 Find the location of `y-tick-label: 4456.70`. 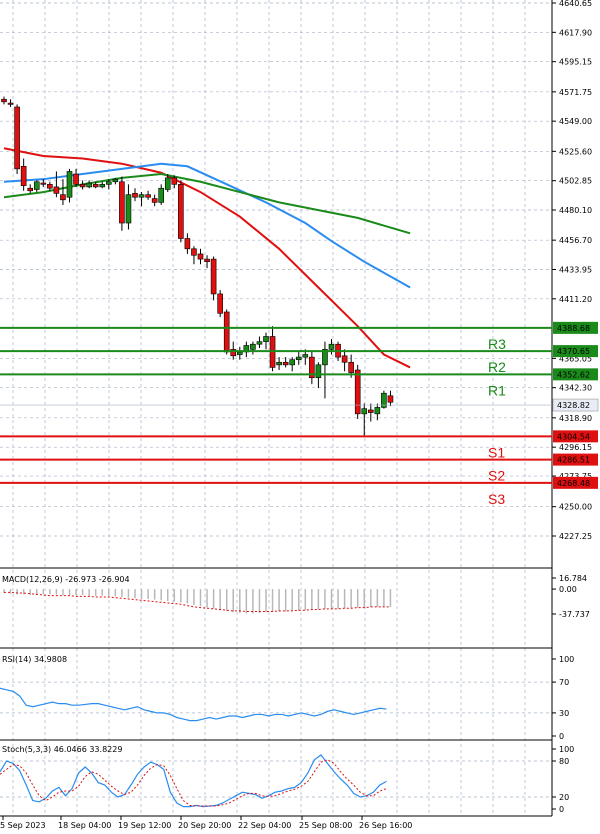

y-tick-label: 4456.70 is located at coordinates (575, 240).